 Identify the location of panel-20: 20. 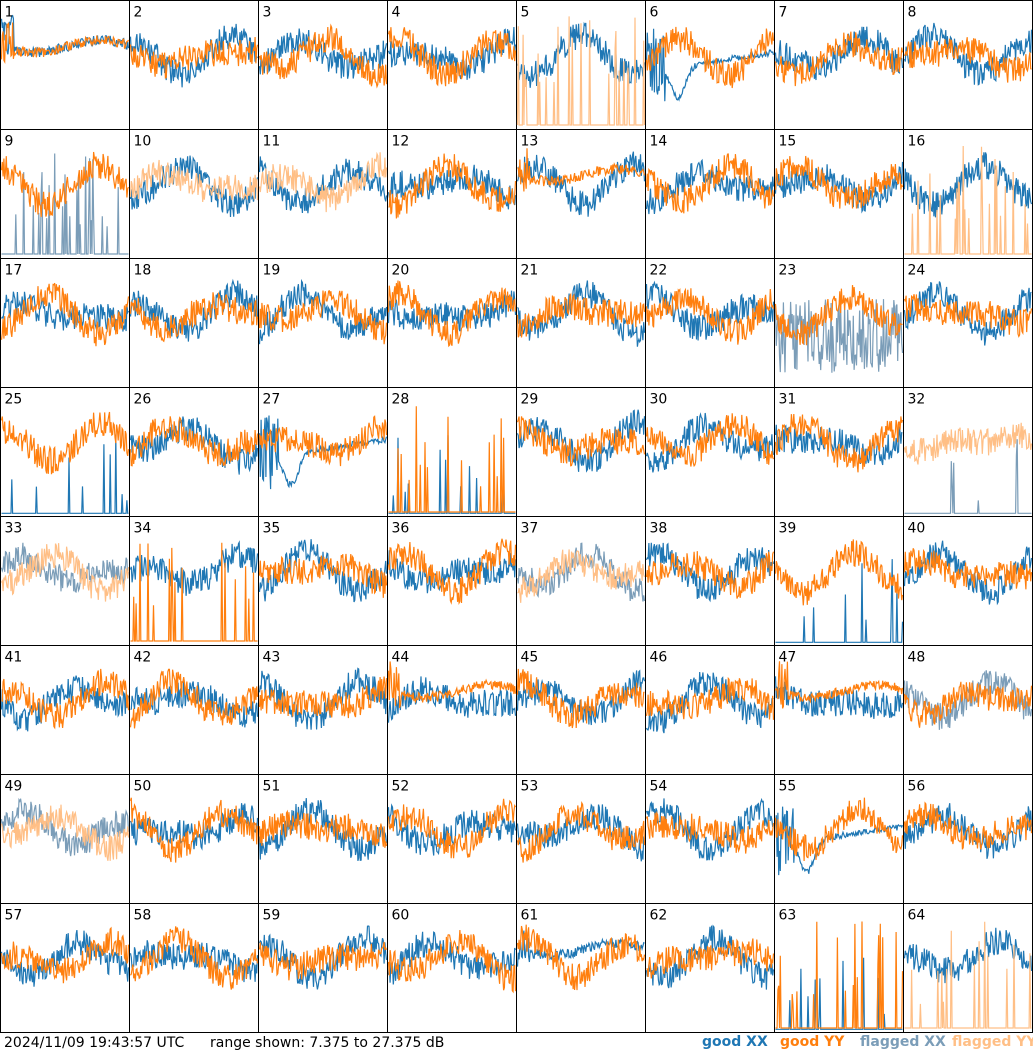
(452, 323).